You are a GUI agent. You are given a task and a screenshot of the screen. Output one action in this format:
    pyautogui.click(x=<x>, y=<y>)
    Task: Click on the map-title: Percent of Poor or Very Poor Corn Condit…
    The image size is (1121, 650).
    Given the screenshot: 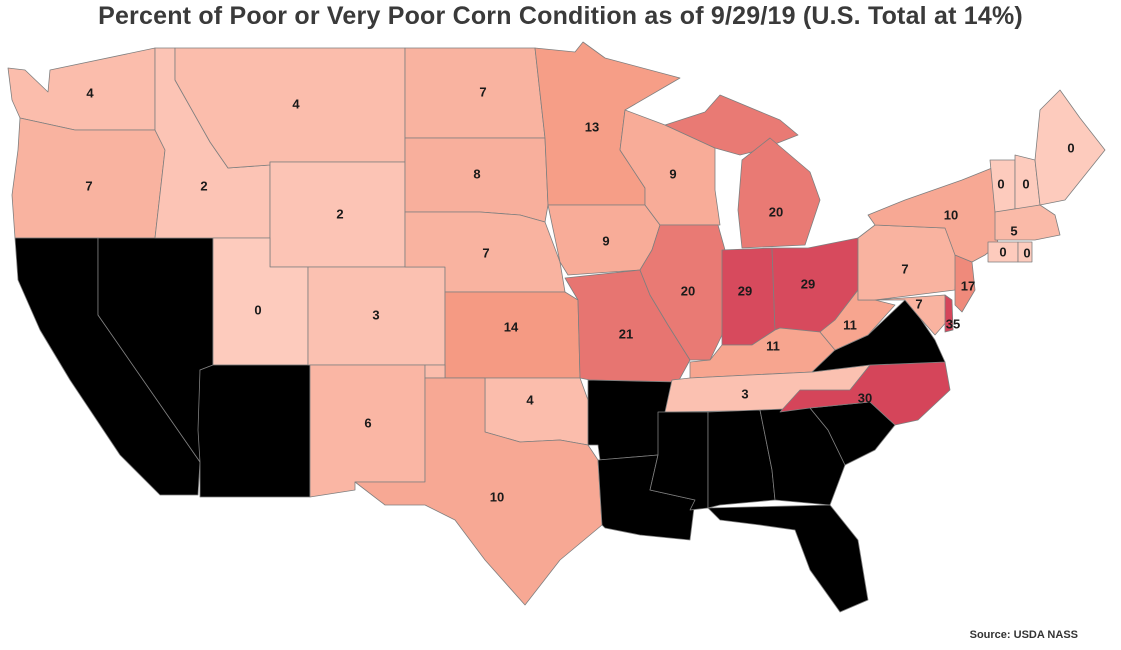 What is the action you would take?
    pyautogui.click(x=560, y=16)
    